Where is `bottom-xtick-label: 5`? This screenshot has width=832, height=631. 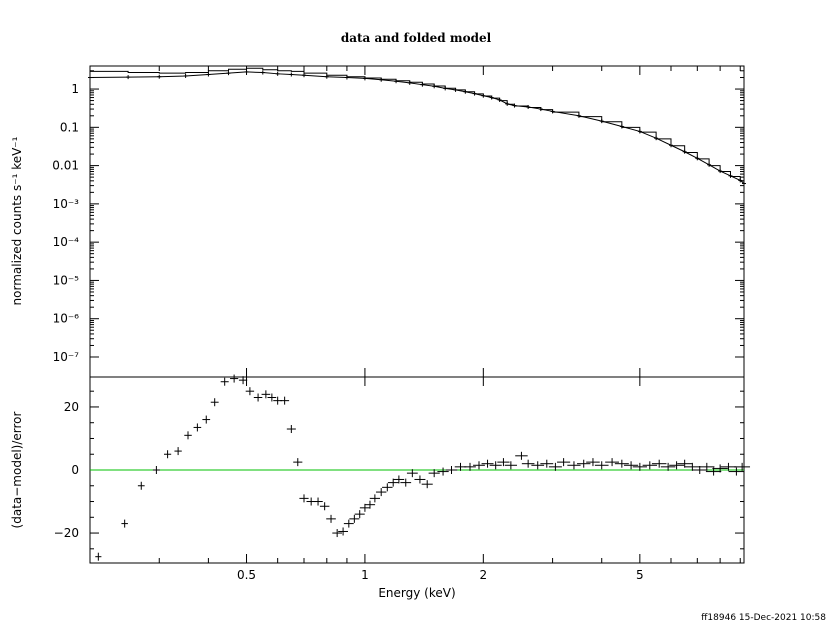
bottom-xtick-label: 5 is located at coordinates (640, 575).